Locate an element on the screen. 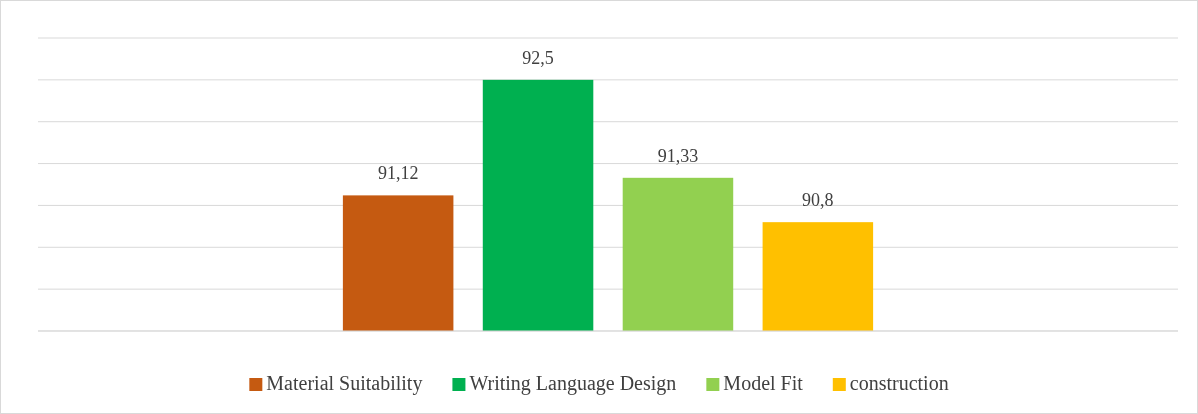 Image resolution: width=1198 pixels, height=414 pixels. legend-label: Model Fit is located at coordinates (763, 383).